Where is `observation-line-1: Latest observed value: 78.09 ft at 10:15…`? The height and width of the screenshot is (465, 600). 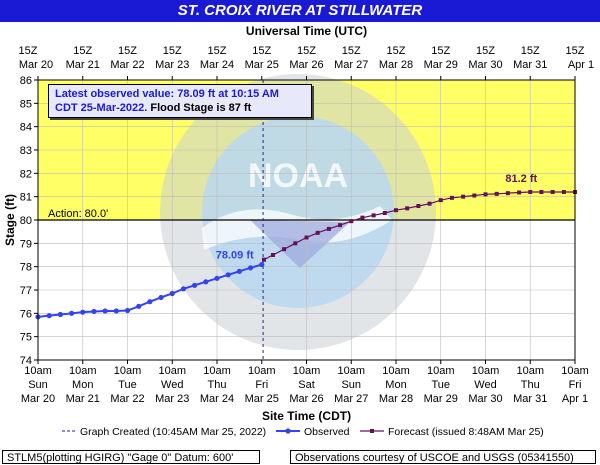 observation-line-1: Latest observed value: 78.09 ft at 10:15… is located at coordinates (167, 94).